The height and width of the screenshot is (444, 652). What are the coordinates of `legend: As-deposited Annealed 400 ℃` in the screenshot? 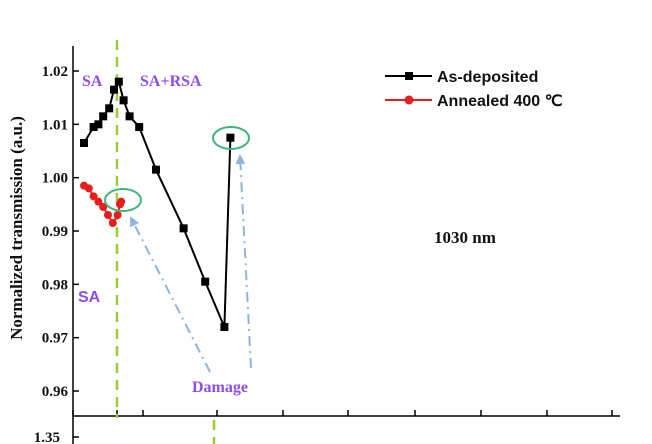 It's located at (474, 89).